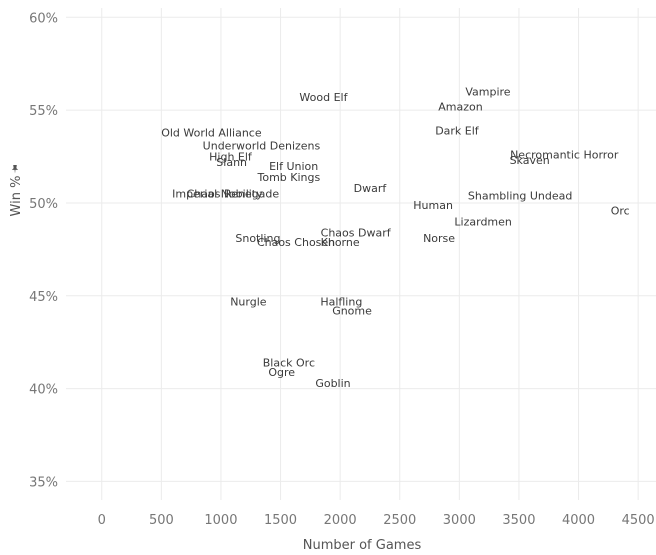  Describe the element at coordinates (482, 222) in the screenshot. I see `data-point-label: Lizardmen` at that location.